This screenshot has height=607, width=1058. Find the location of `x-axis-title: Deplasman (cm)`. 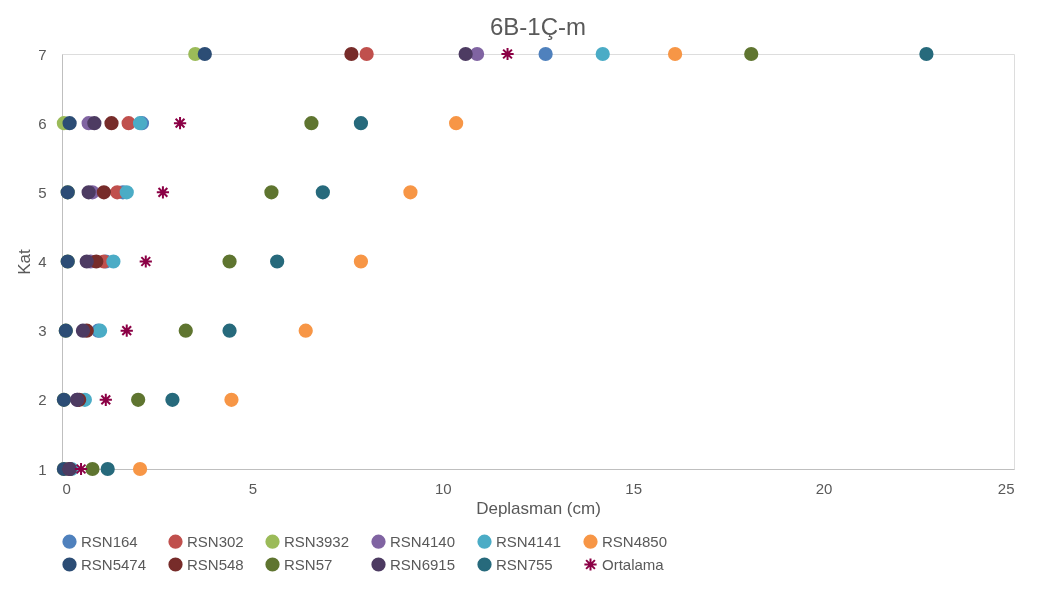

x-axis-title: Deplasman (cm) is located at coordinates (538, 508).